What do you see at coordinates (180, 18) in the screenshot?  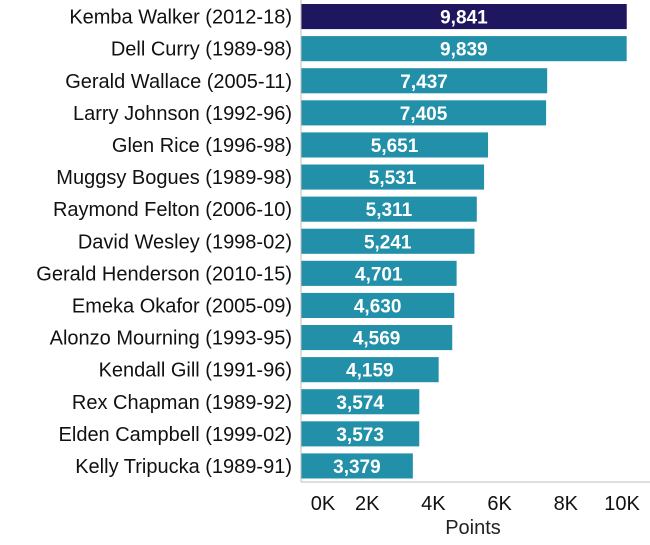 I see `category-label-0: Kemba Walker (2012-18)` at bounding box center [180, 18].